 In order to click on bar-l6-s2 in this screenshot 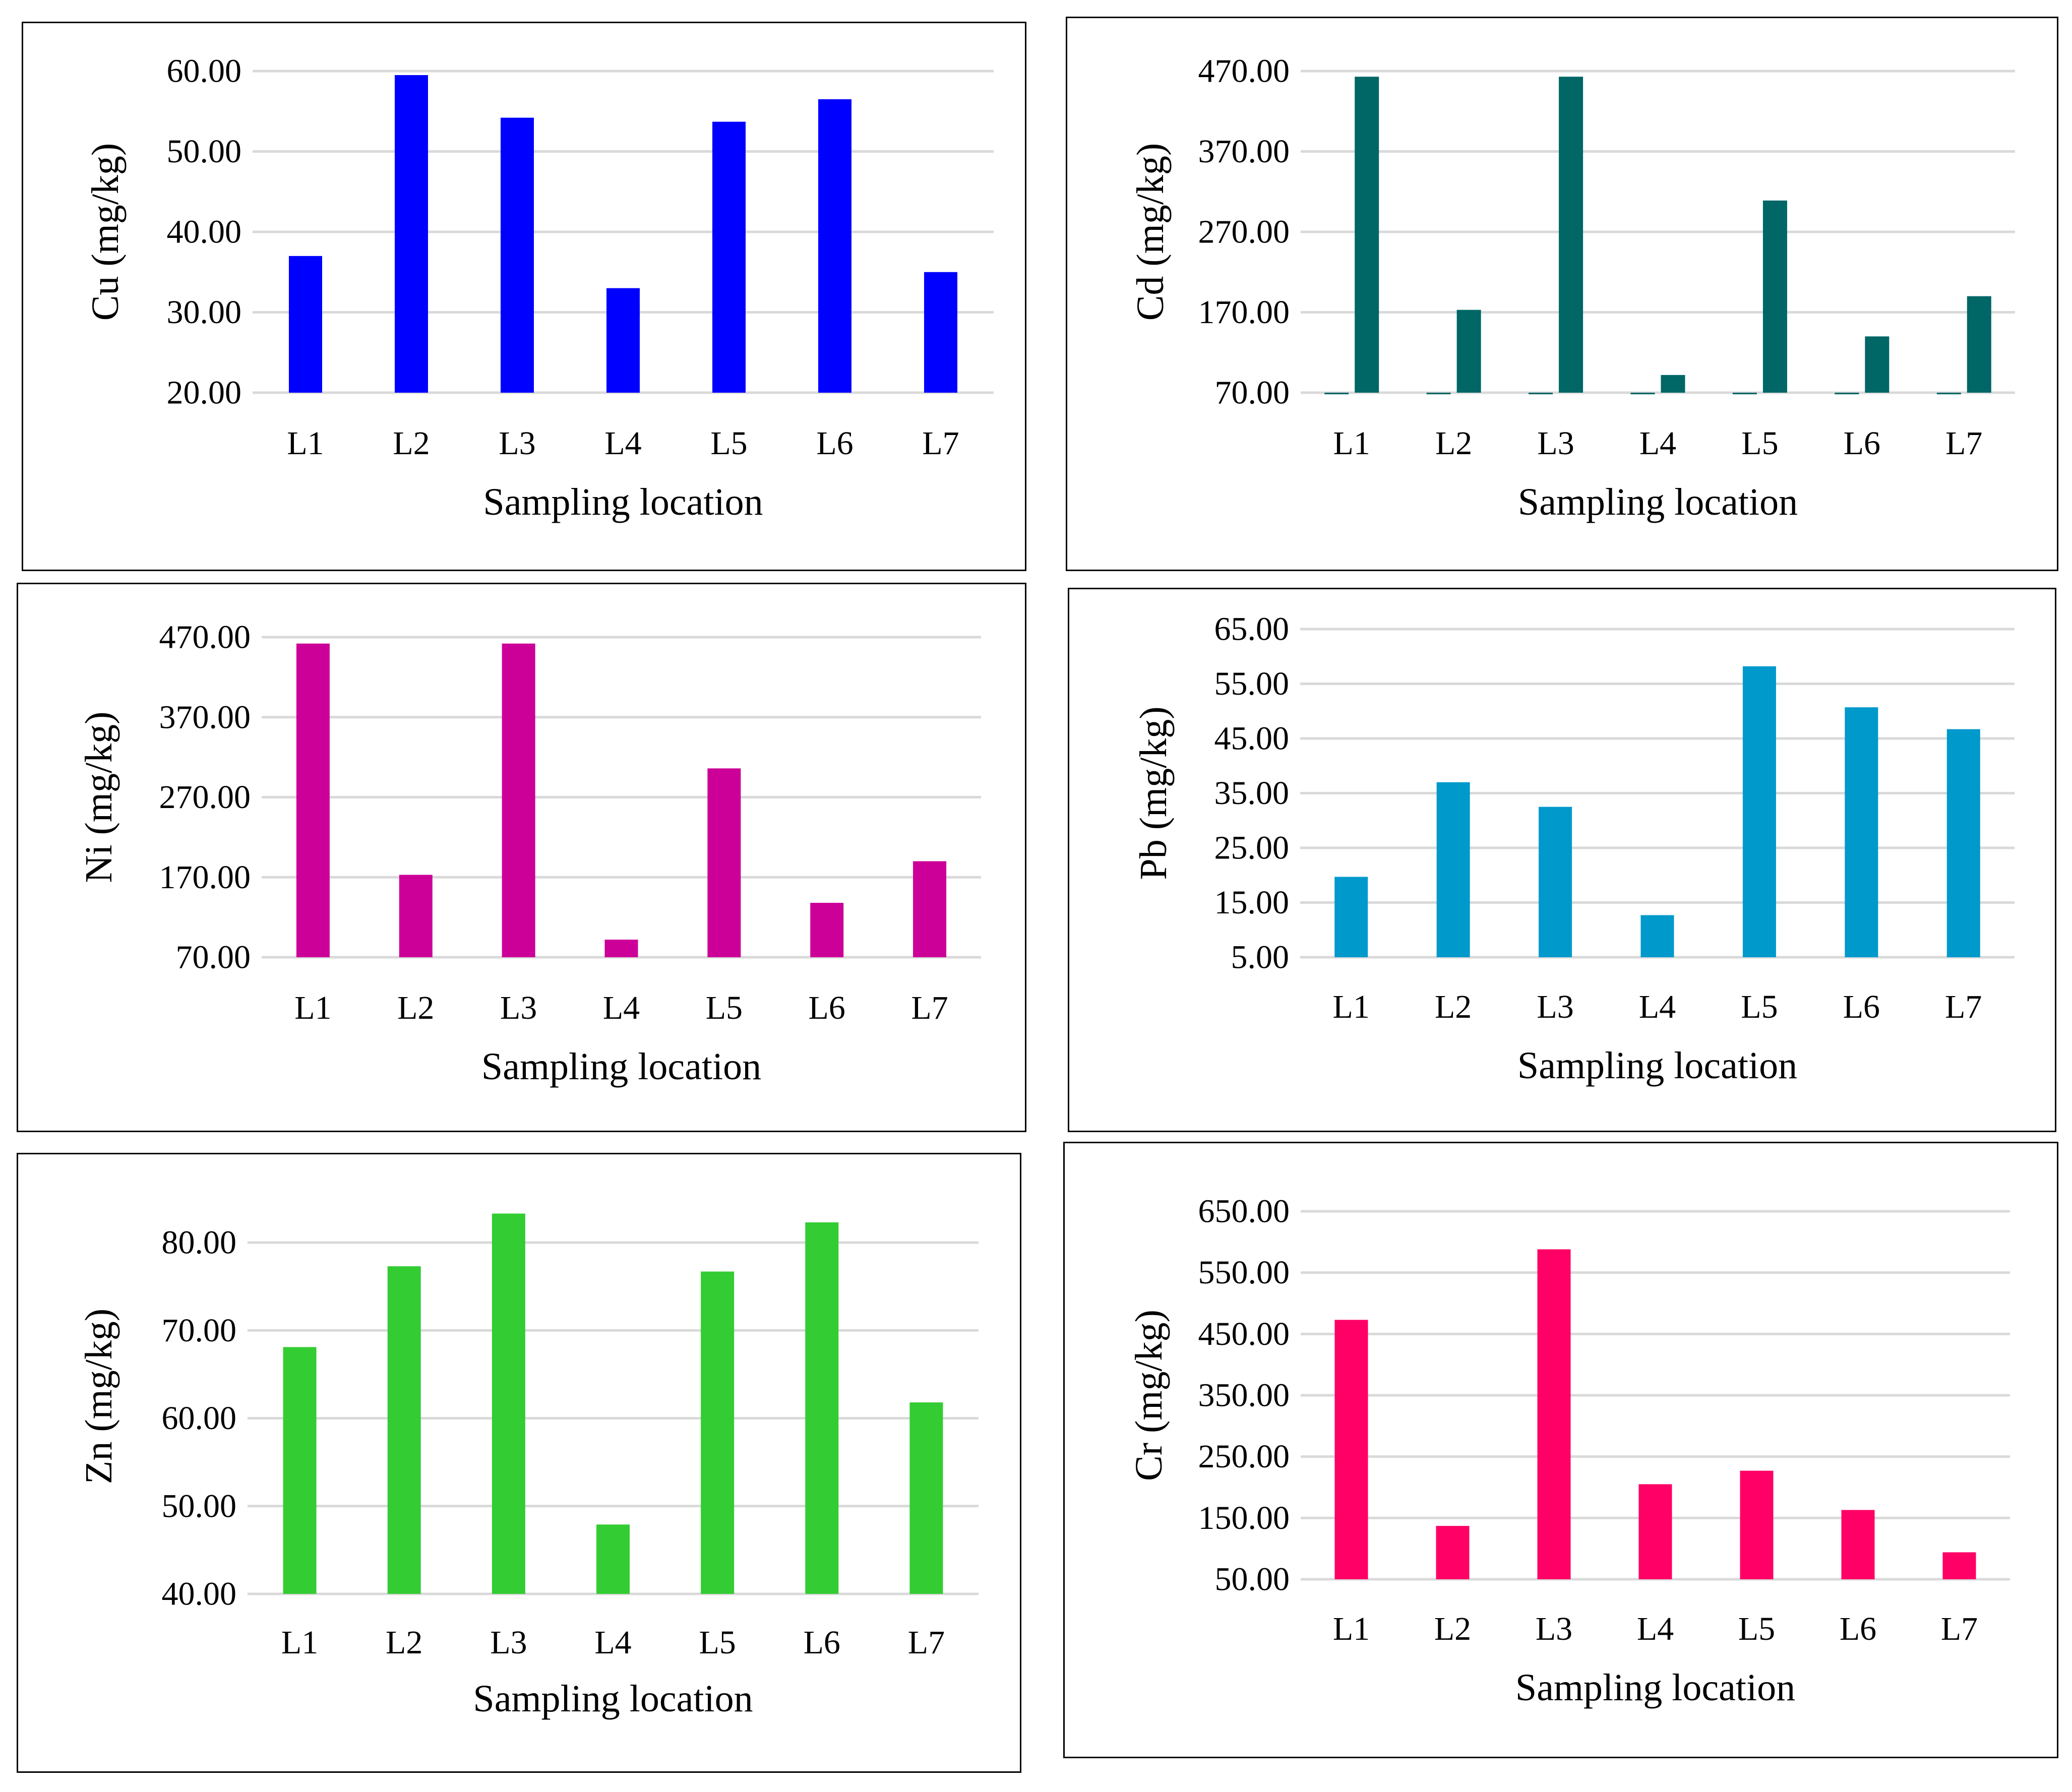, I will do `click(1877, 364)`.